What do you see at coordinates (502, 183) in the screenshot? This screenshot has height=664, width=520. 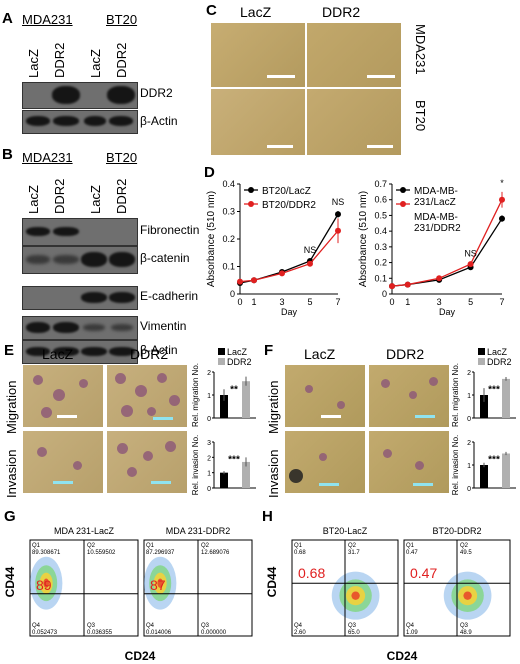 I see `mda-annotation: *` at bounding box center [502, 183].